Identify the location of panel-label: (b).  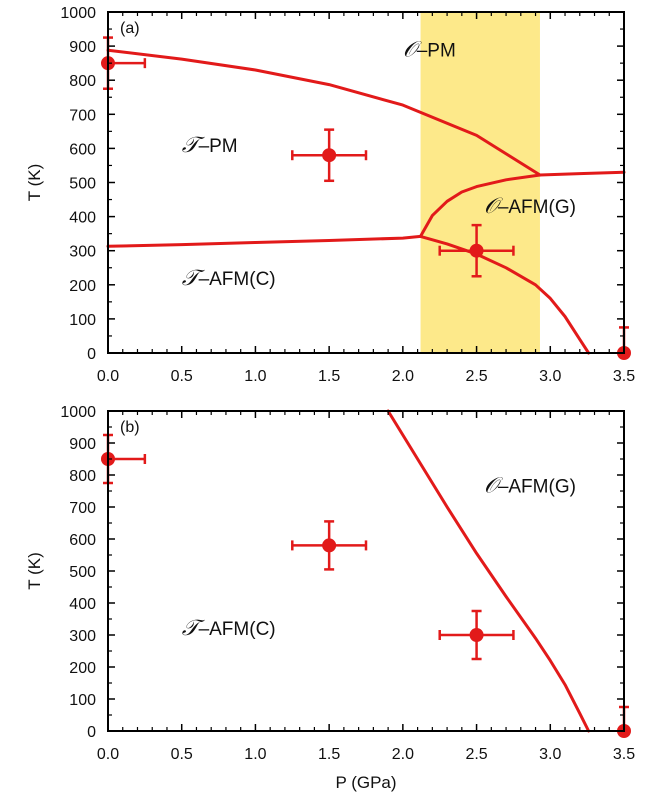
(130, 427).